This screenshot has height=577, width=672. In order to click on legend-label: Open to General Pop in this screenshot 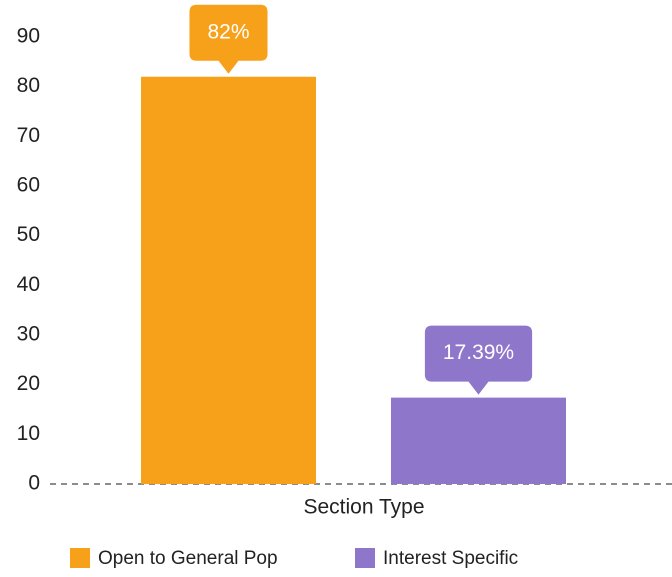, I will do `click(188, 558)`.